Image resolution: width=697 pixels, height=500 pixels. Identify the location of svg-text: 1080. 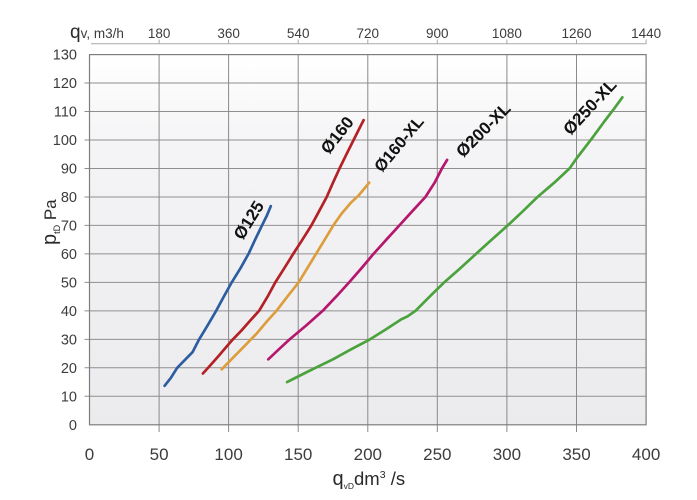
(507, 33).